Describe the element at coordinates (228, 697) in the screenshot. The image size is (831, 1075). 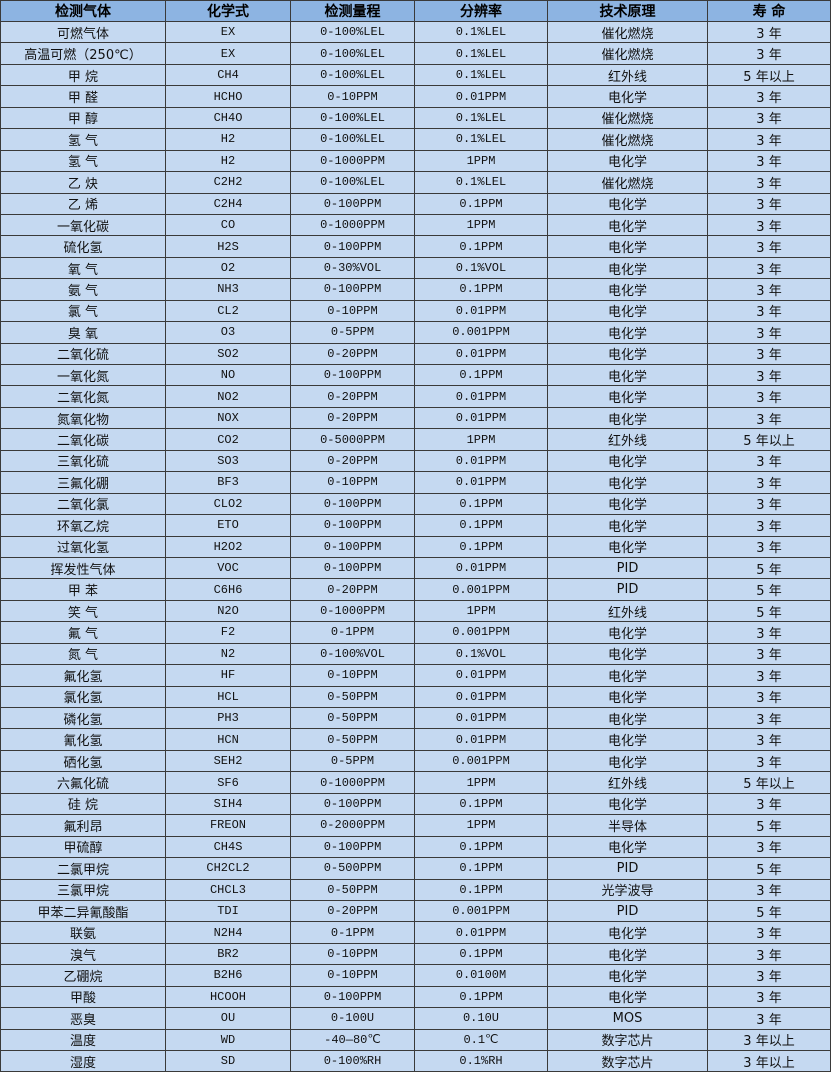
I see `cell-formula: HCL` at that location.